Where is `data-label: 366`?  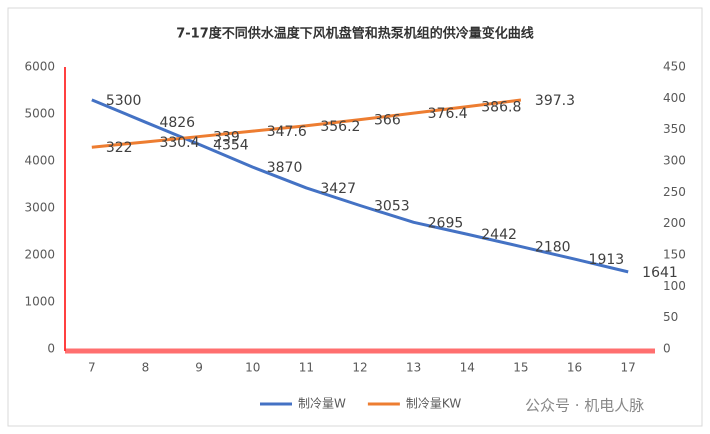 data-label: 366 is located at coordinates (387, 121).